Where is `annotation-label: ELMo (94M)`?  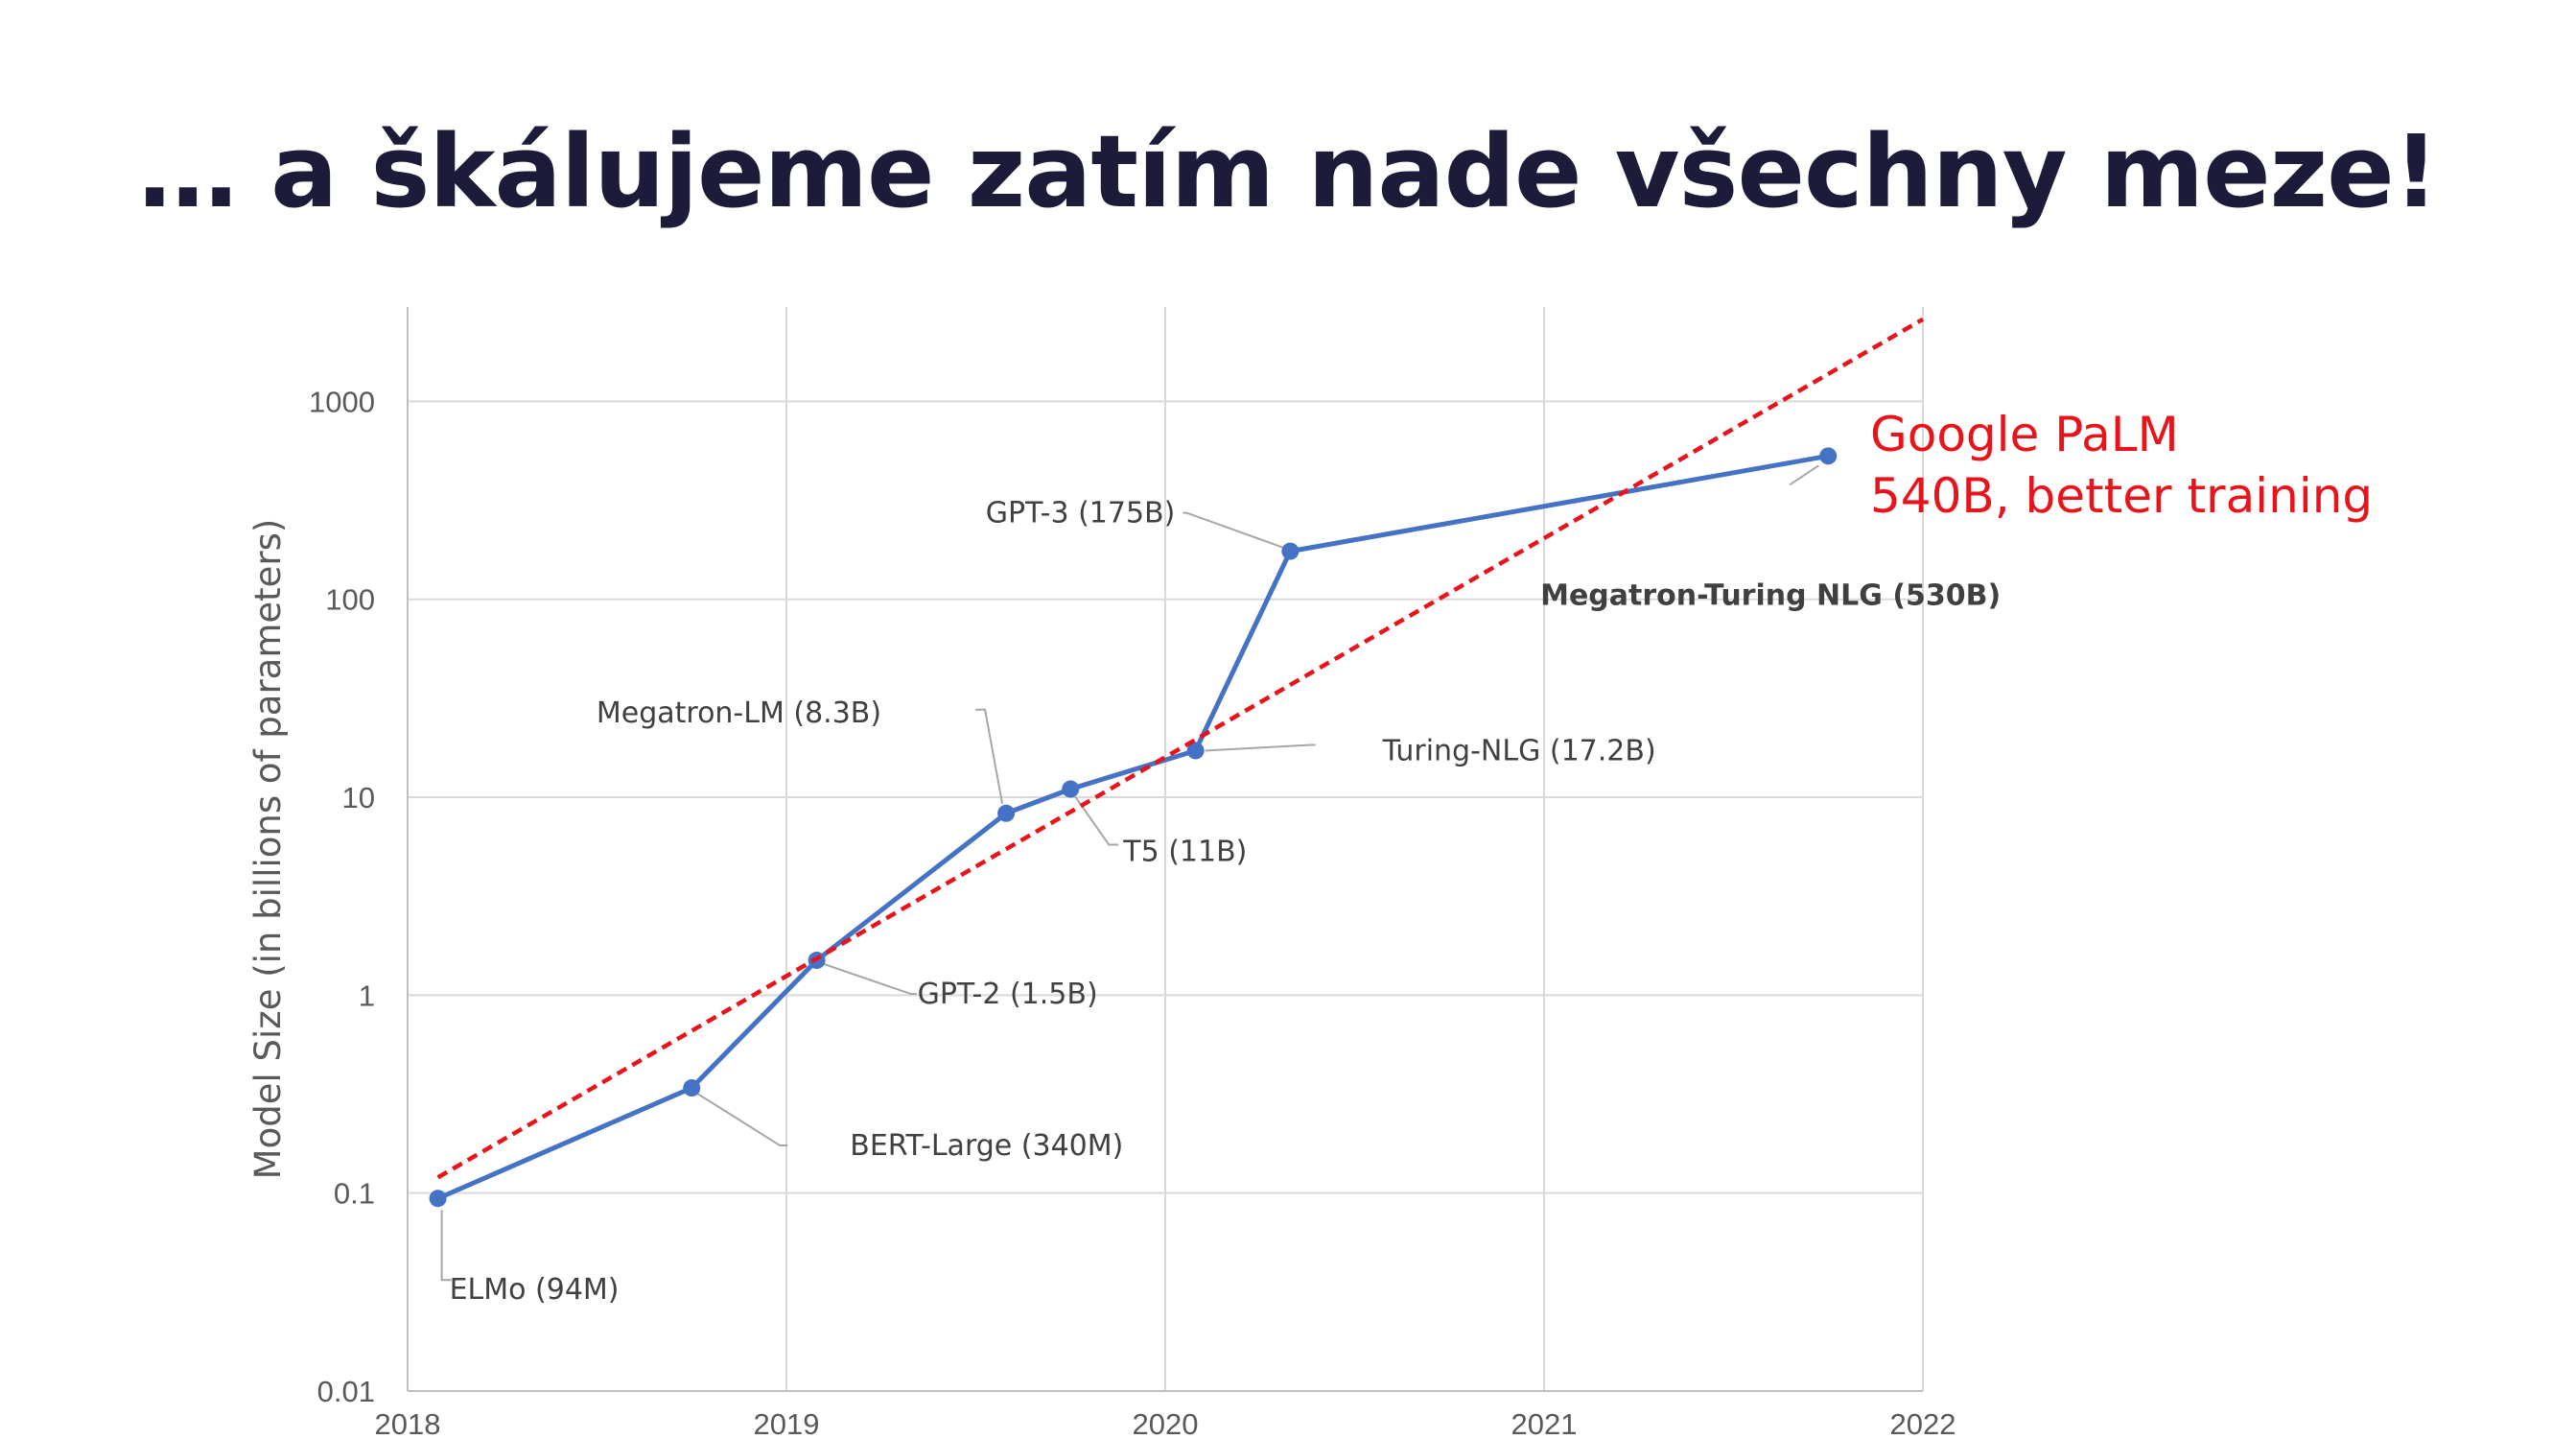
annotation-label: ELMo (94M) is located at coordinates (535, 1290).